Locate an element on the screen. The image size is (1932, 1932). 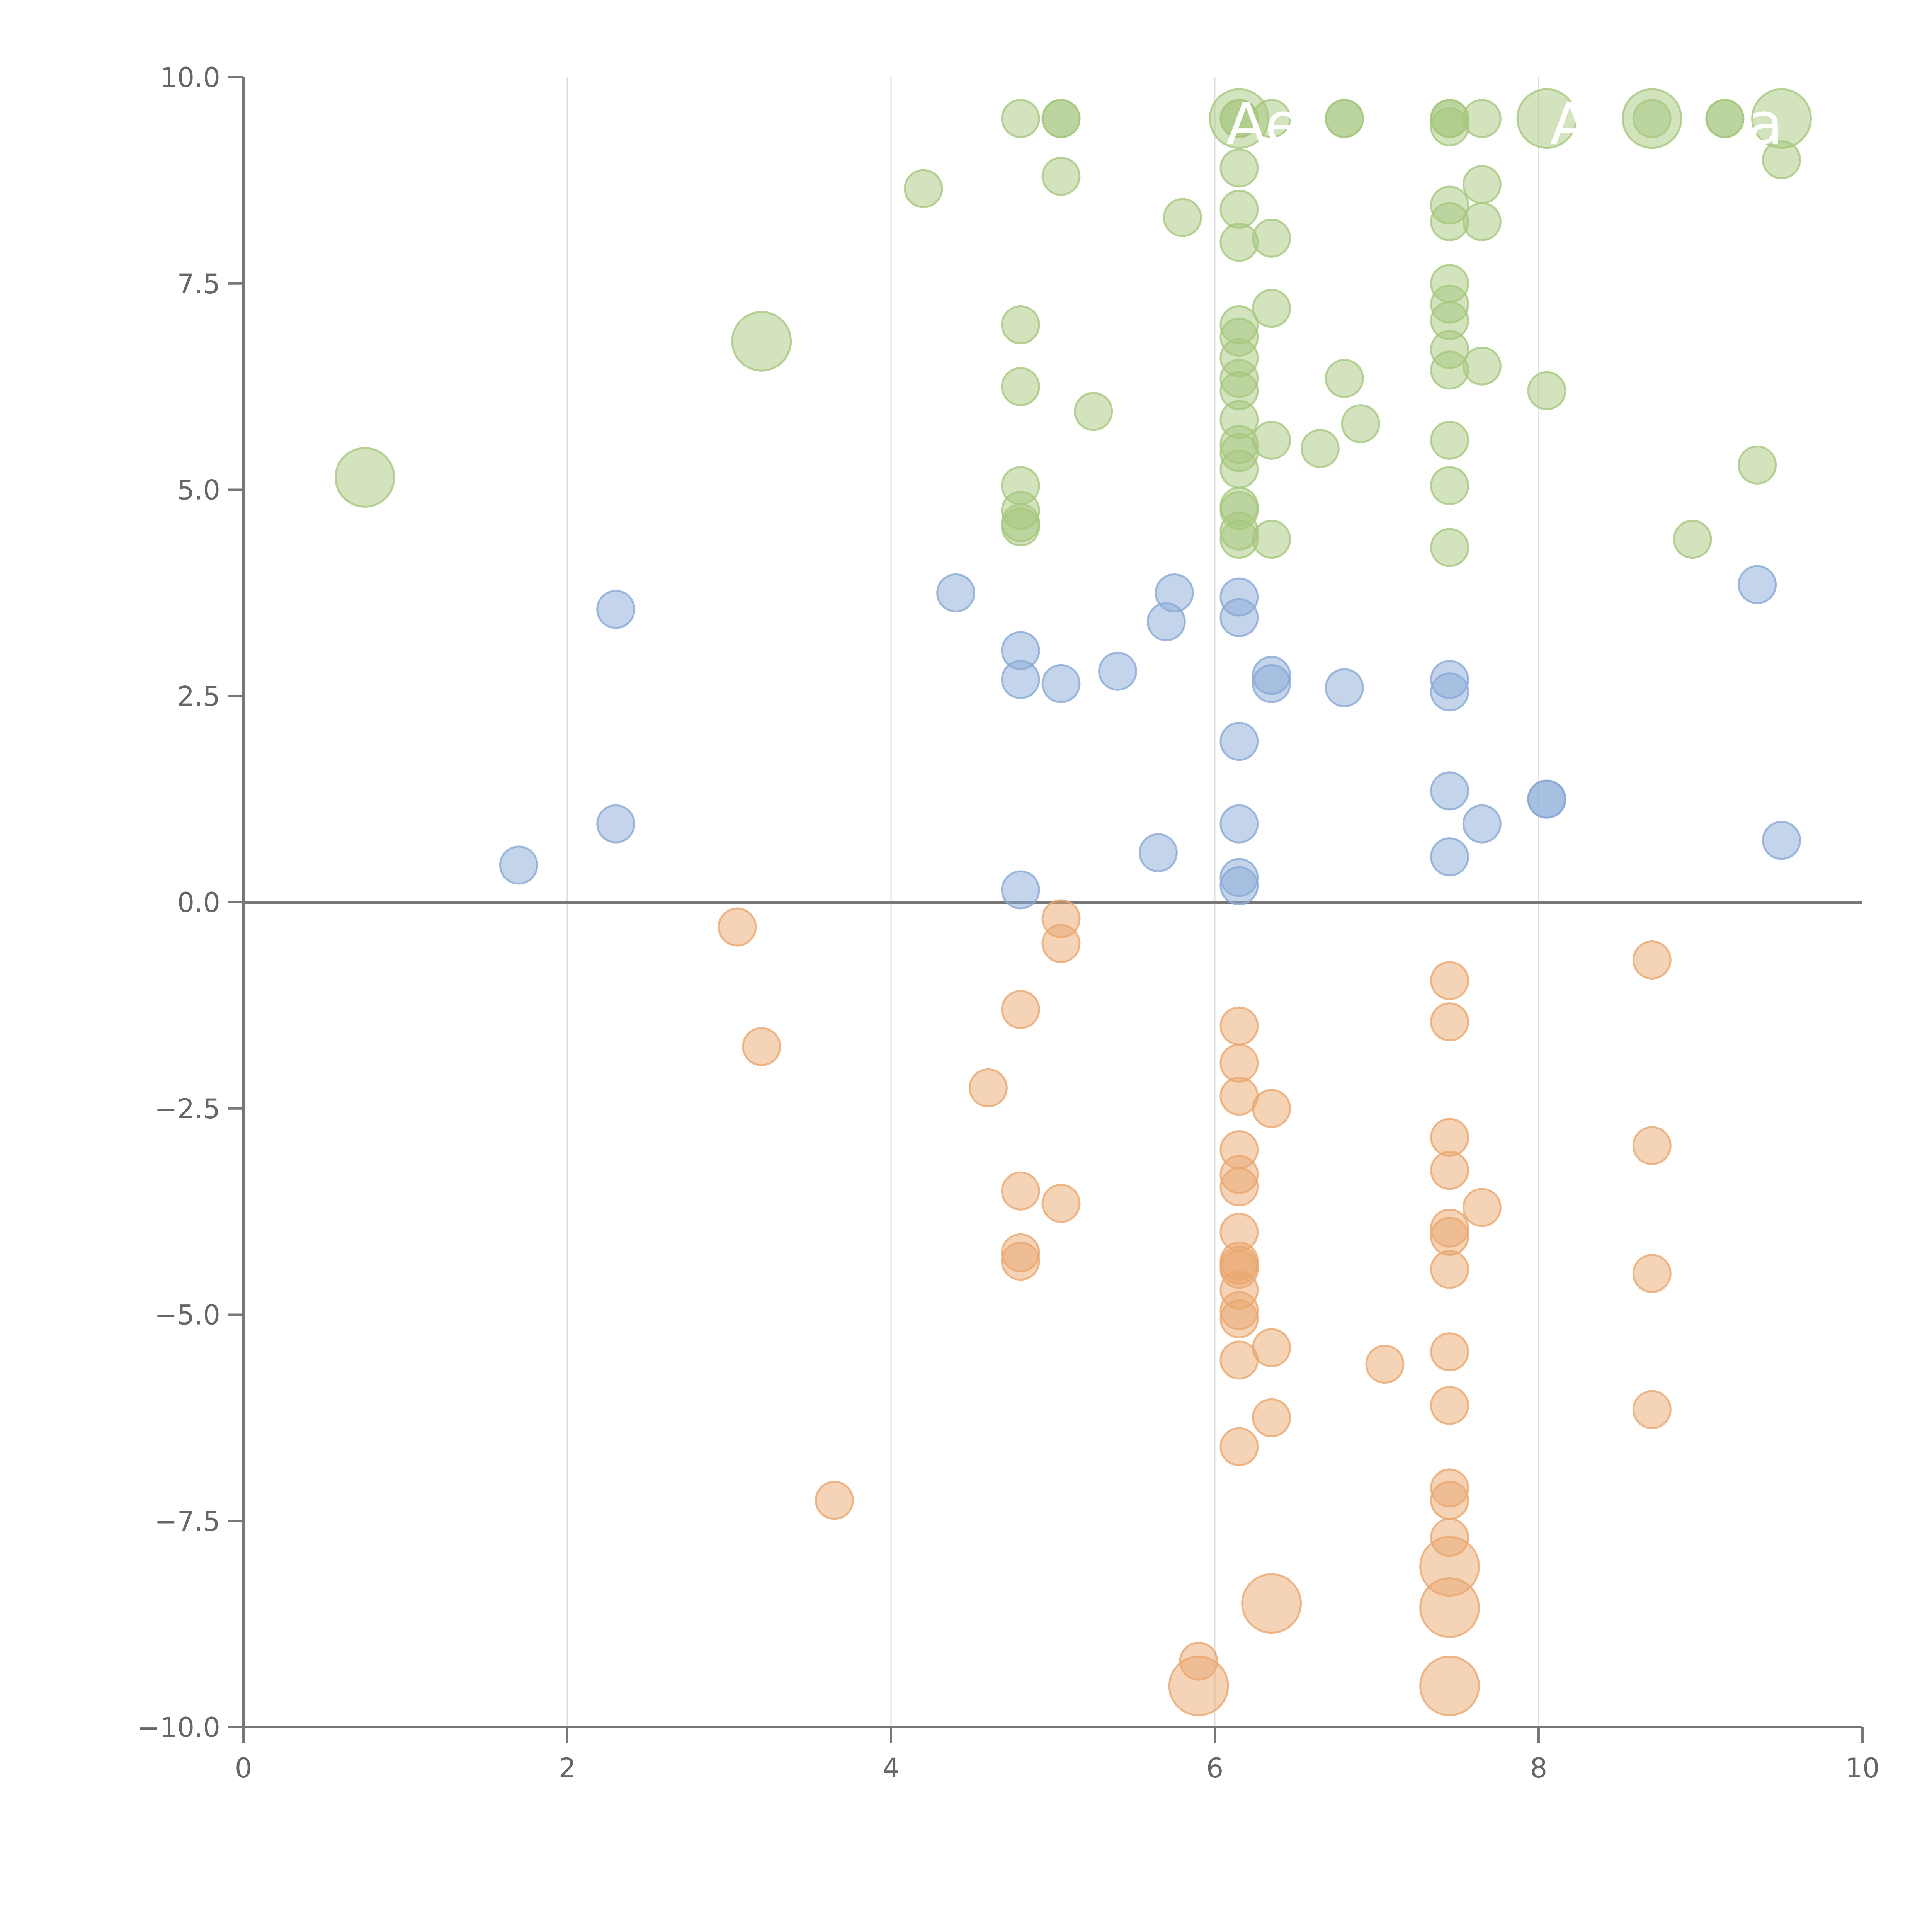
x-tick-label: 6 is located at coordinates (1215, 1768).